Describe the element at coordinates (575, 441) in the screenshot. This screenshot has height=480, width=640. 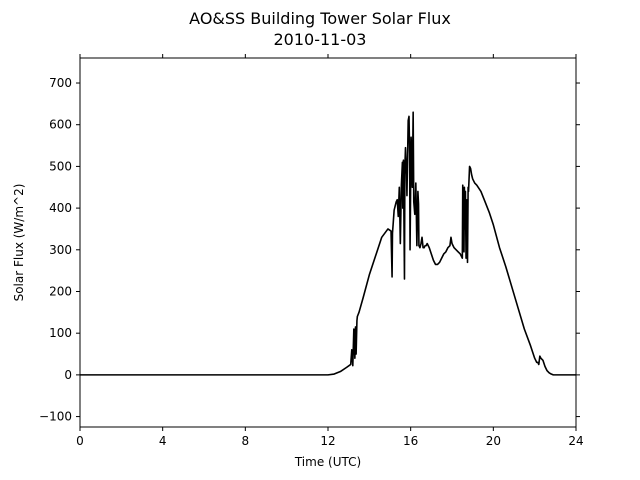
I see `x-tick-label: 24` at that location.